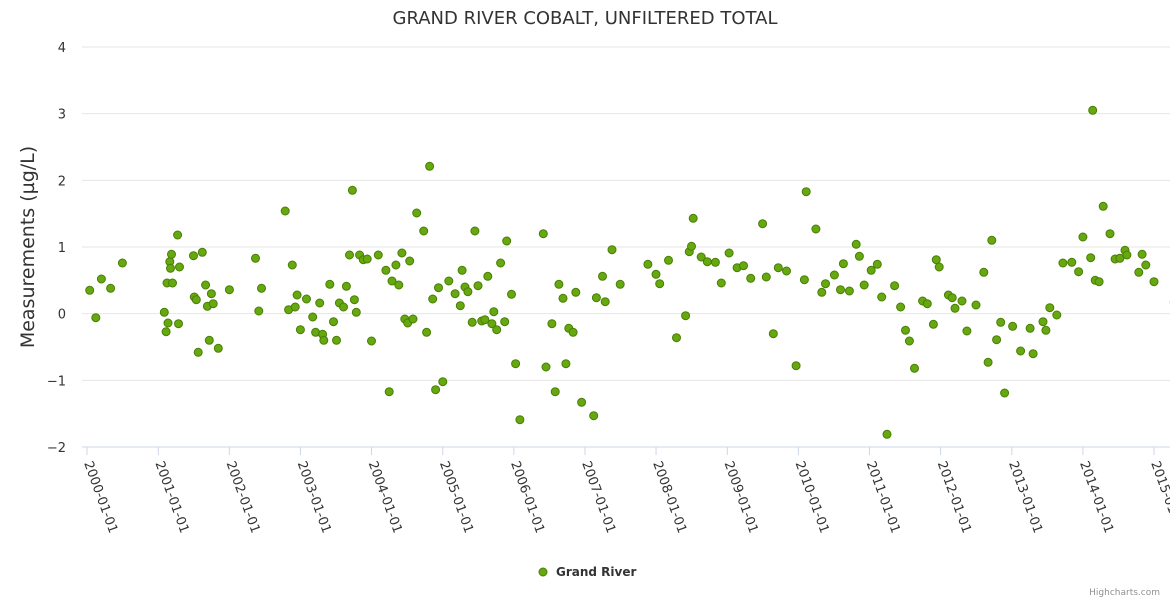  I want to click on legend-item-grand-river: Grand River, so click(596, 572).